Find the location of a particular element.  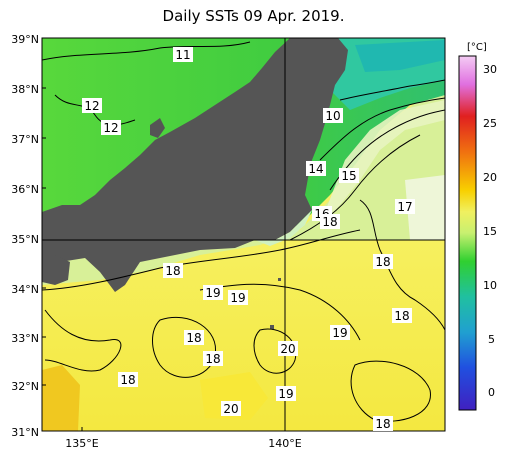

sea-pale-east is located at coordinates (425, 207).